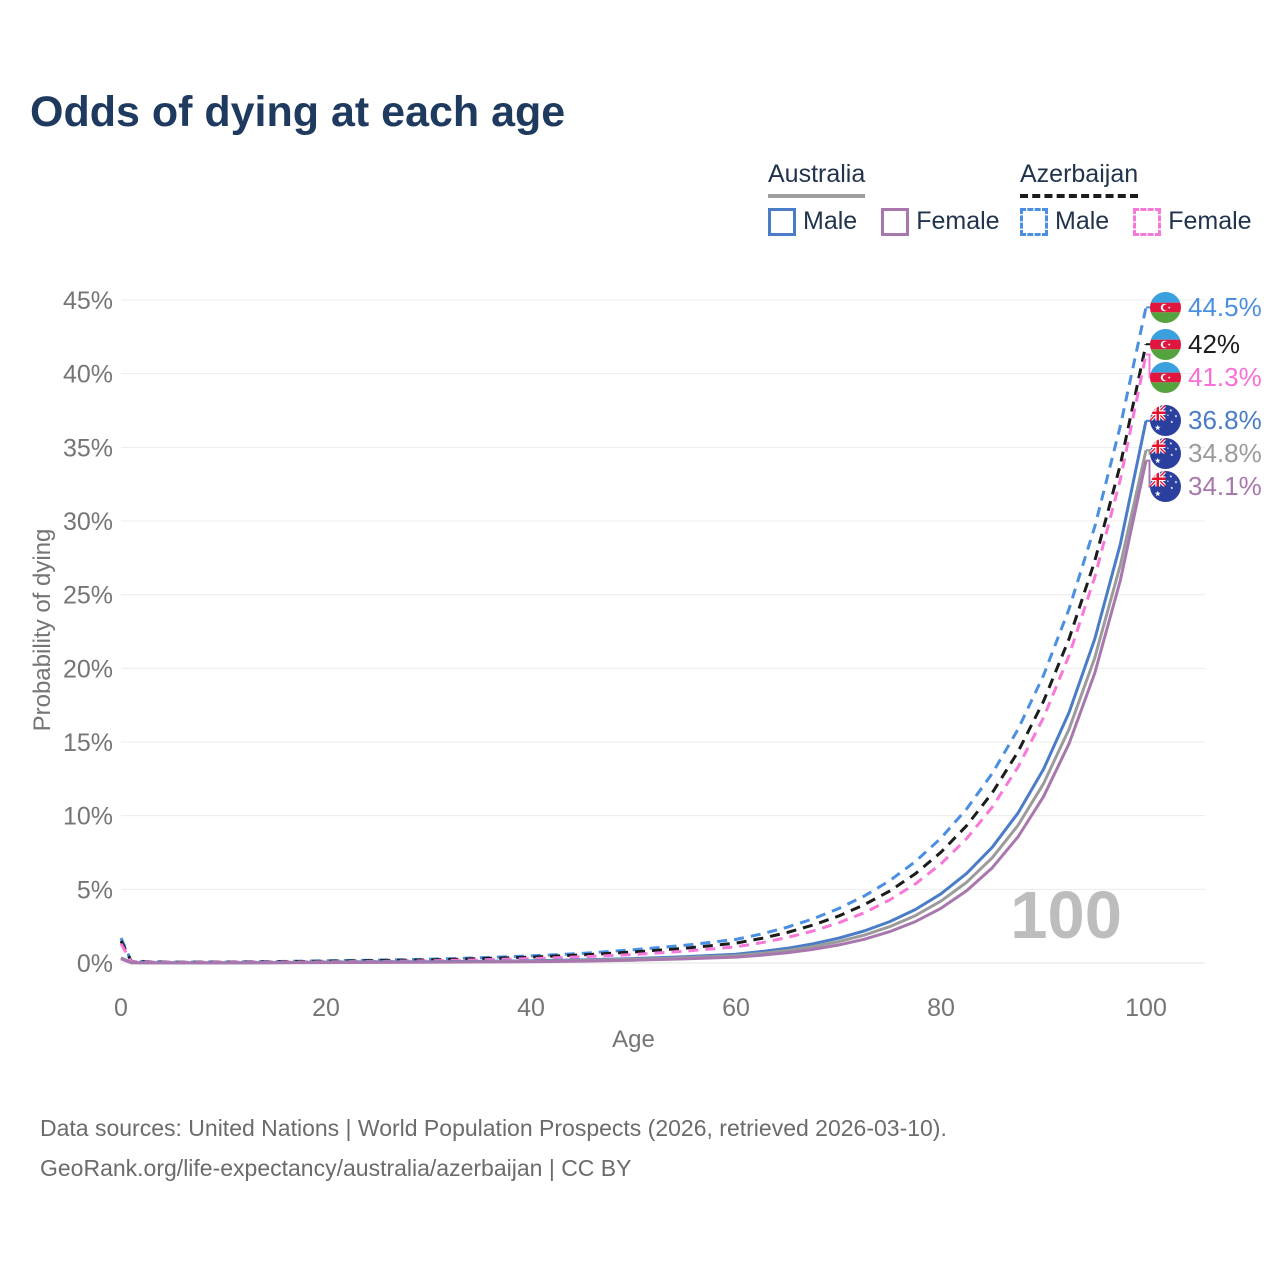  I want to click on x-axis-title: Age, so click(633, 1039).